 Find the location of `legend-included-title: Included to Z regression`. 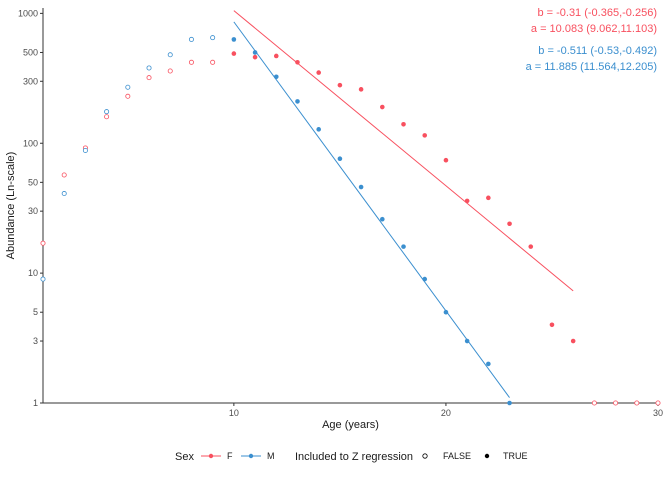

legend-included-title: Included to Z regression is located at coordinates (354, 457).